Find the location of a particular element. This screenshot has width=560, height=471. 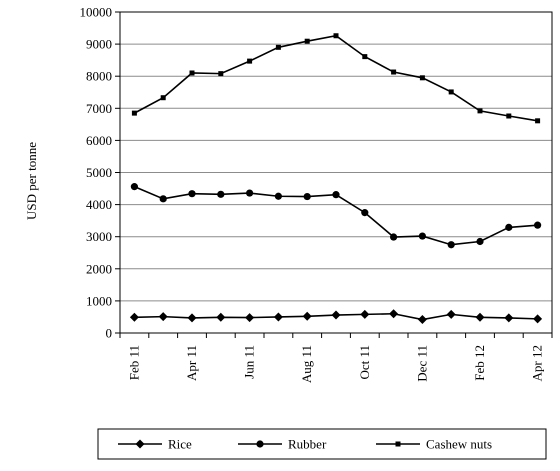

legend: Rice Rubber Cashew nuts is located at coordinates (322, 444).